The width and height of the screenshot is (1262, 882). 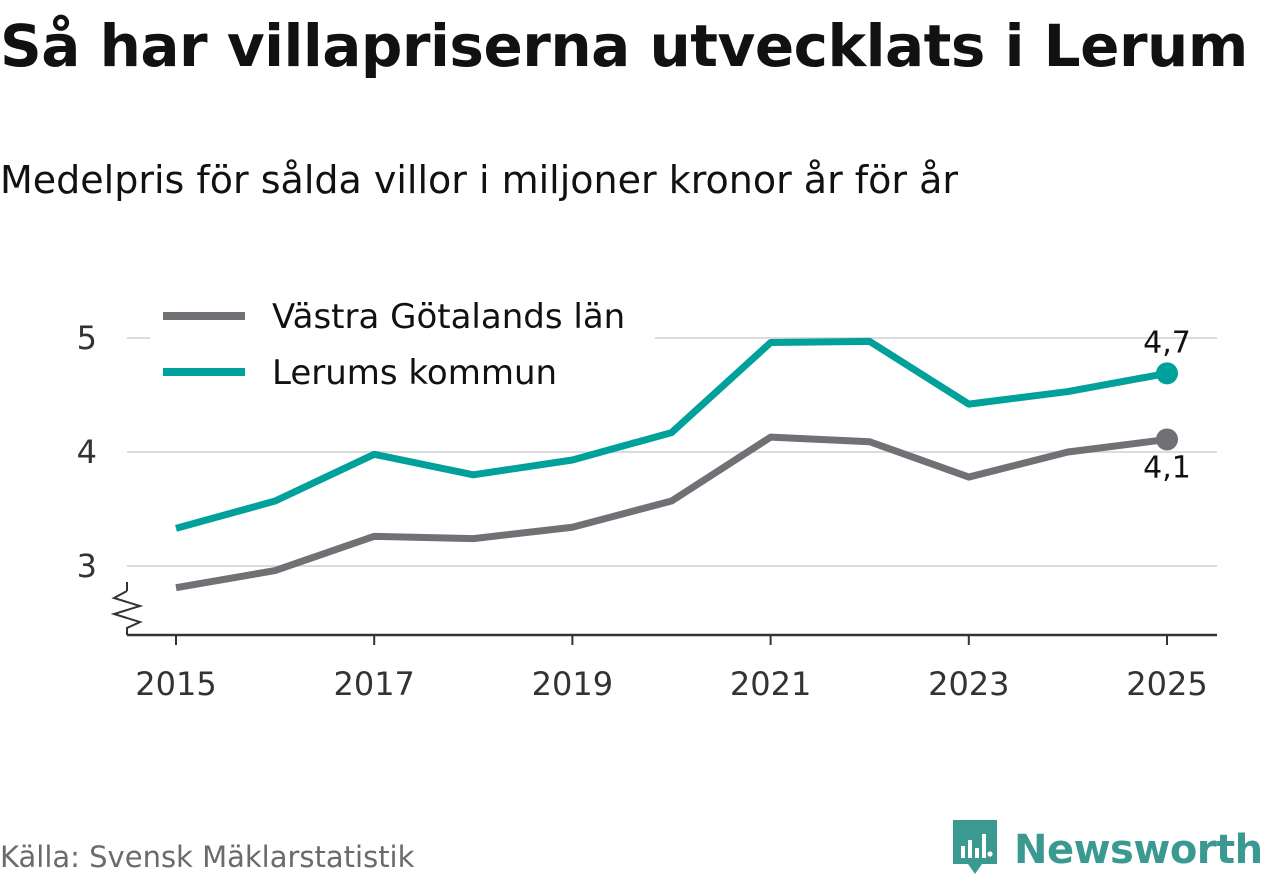 What do you see at coordinates (624, 46) in the screenshot?
I see `chart-title: Så har villapriserna utvecklats i Lerum` at bounding box center [624, 46].